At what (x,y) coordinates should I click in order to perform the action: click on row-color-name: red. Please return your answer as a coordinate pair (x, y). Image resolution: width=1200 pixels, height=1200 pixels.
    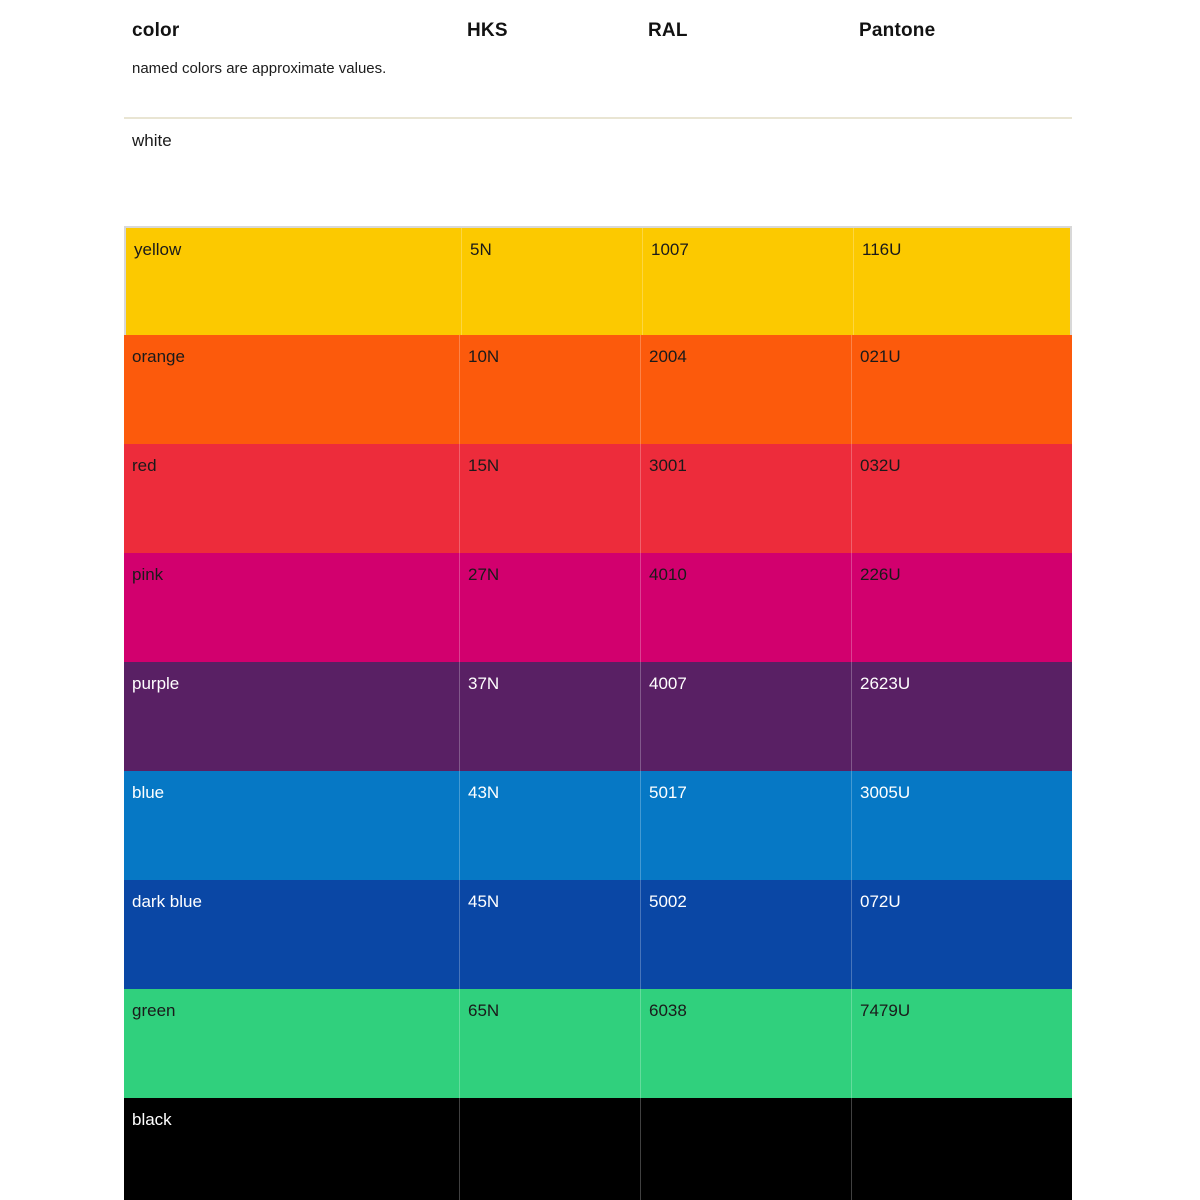
    Looking at the image, I should click on (144, 465).